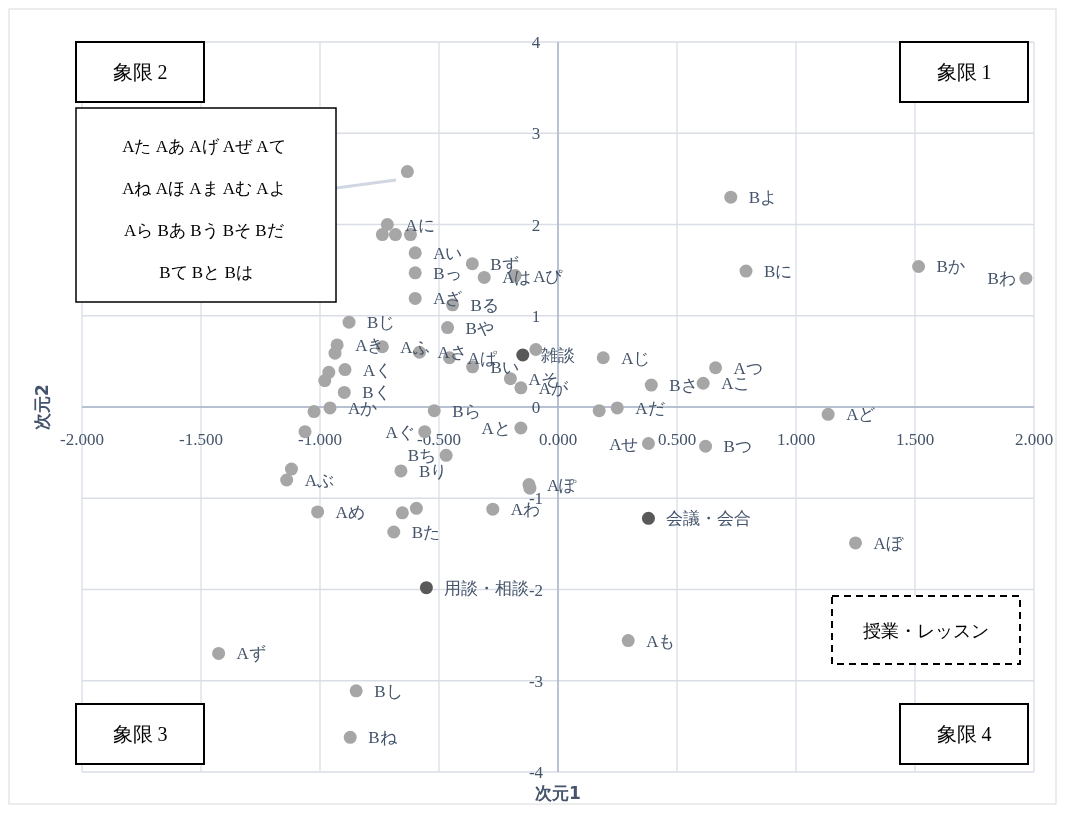 This screenshot has width=1065, height=813. I want to click on data-label: Aだ, so click(650, 408).